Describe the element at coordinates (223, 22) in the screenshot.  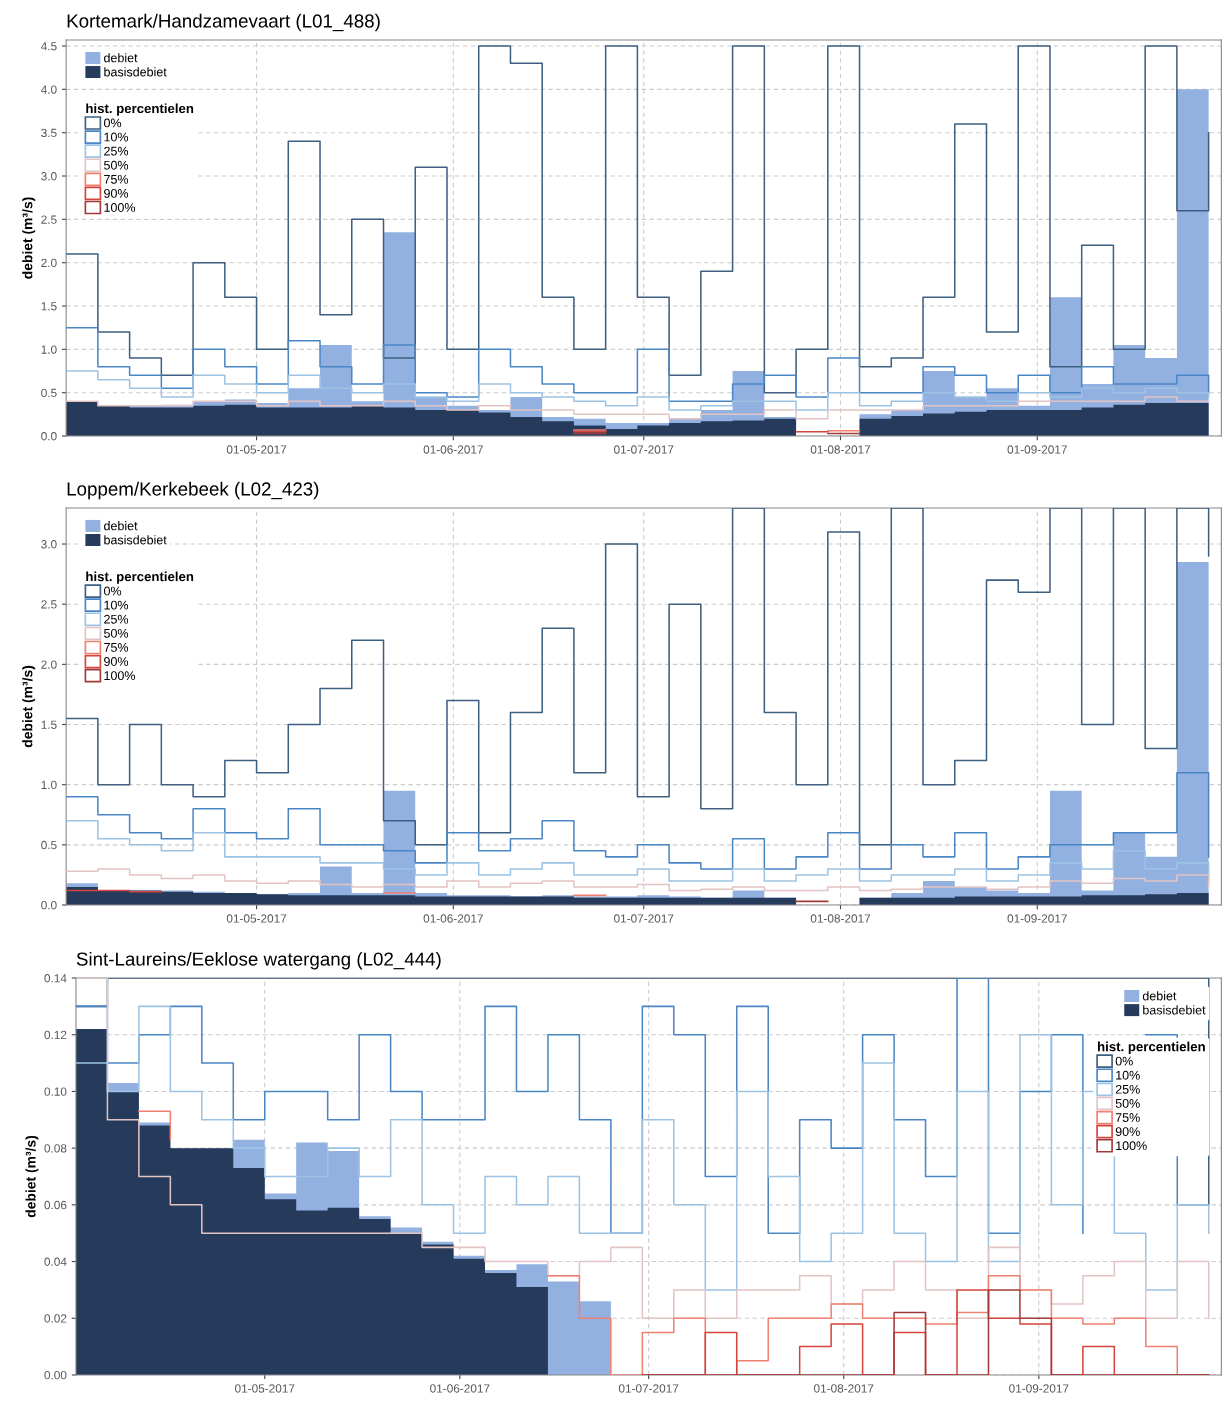
I see `chart-title: Kortemark/Handzamevaart (L01_488)` at that location.